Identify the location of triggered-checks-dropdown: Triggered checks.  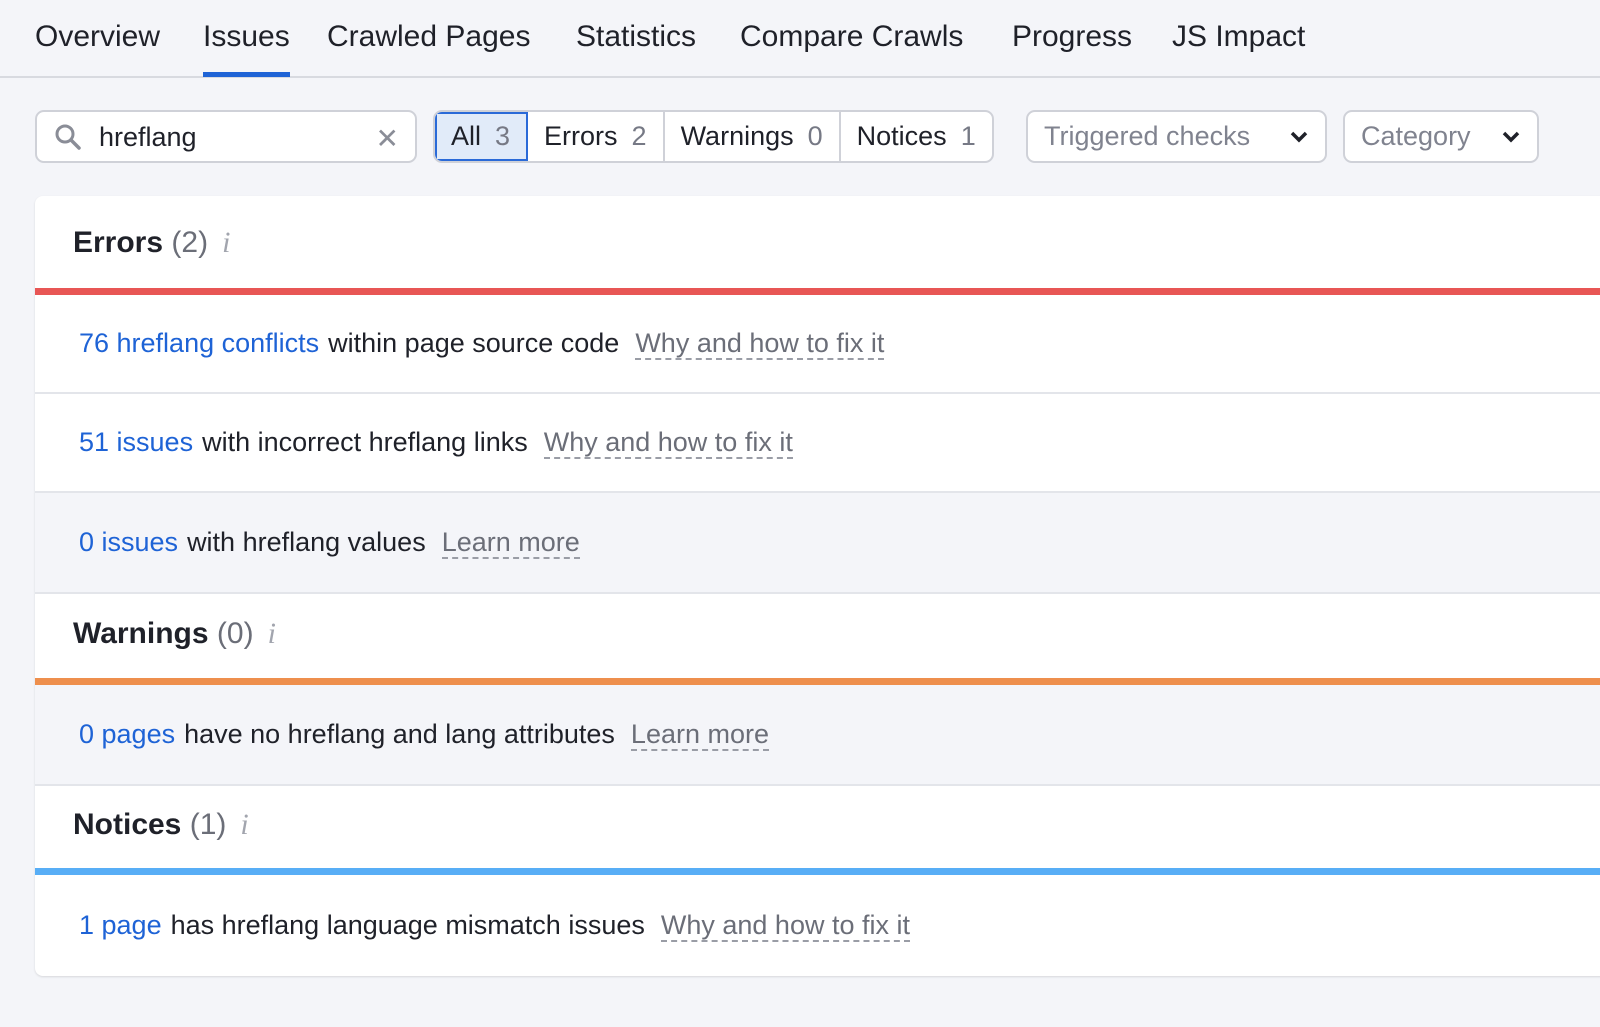
(1176, 136).